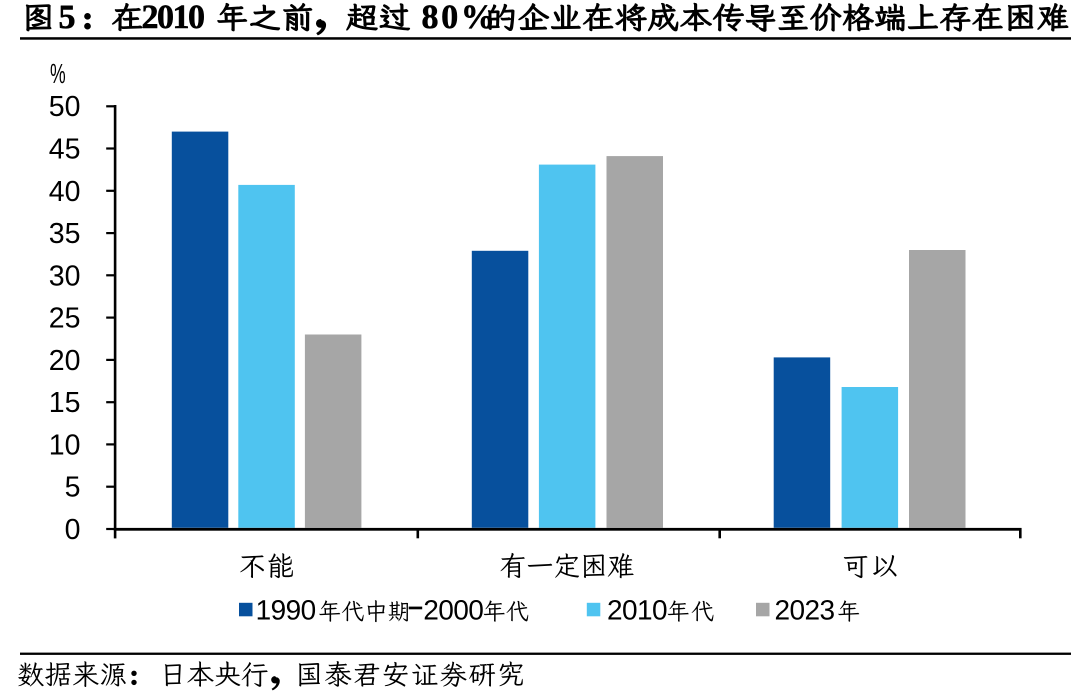 The image size is (1080, 696). What do you see at coordinates (65, 319) in the screenshot?
I see `svg-text: 25` at bounding box center [65, 319].